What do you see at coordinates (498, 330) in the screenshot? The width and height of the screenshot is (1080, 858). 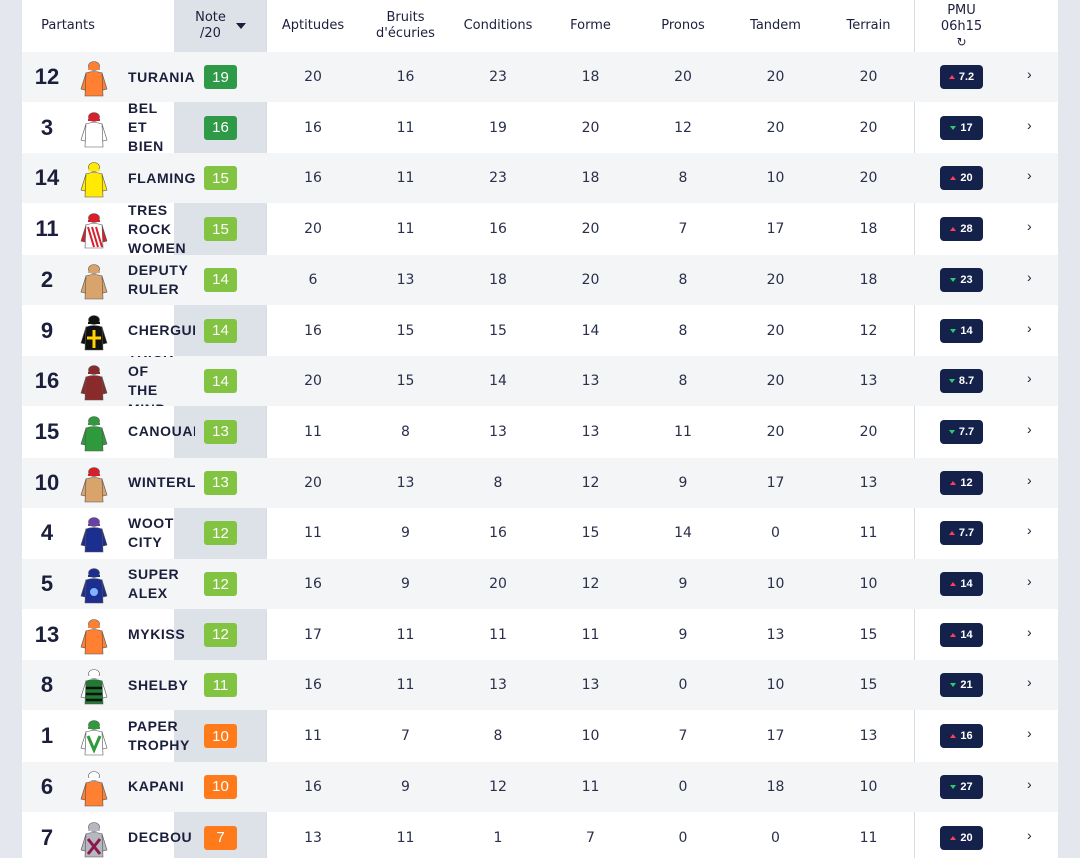 I see `cell-conditions: 15` at bounding box center [498, 330].